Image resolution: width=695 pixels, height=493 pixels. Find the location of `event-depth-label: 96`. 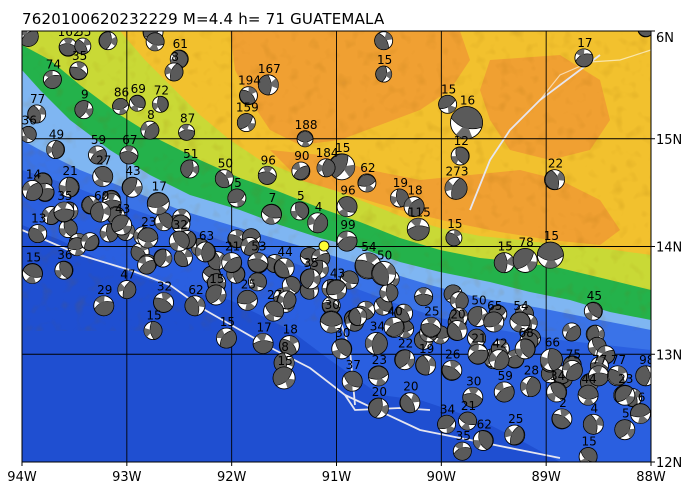

event-depth-label: 96 is located at coordinates (268, 160).